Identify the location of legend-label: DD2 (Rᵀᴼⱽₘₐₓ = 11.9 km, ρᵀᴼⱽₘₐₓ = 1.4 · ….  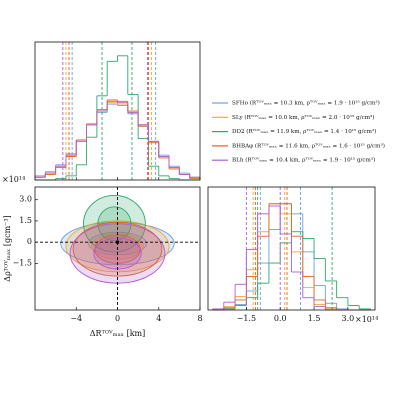
(304, 131).